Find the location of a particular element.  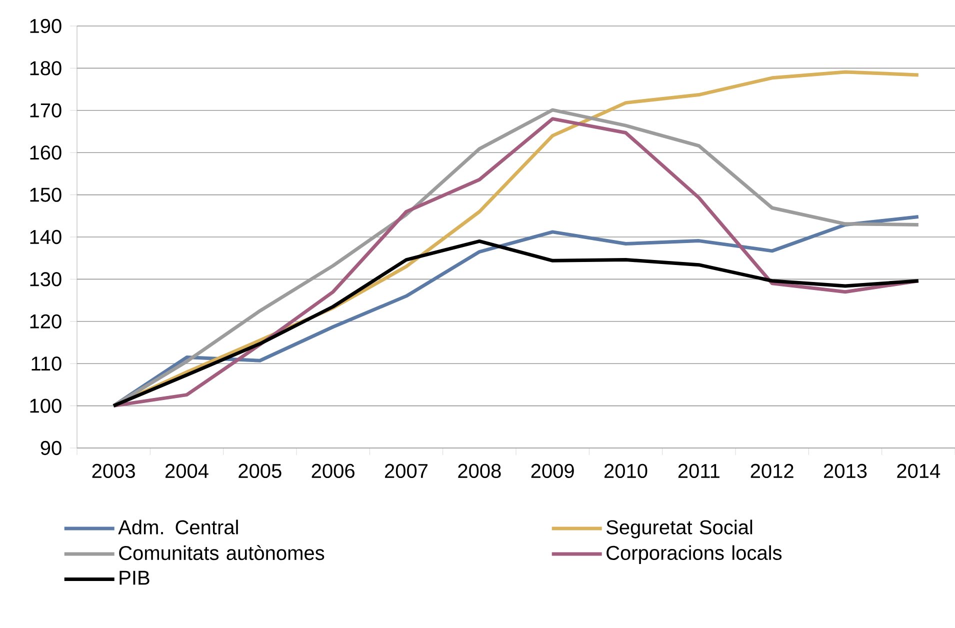

y-tick-label: 180 is located at coordinates (46, 68).